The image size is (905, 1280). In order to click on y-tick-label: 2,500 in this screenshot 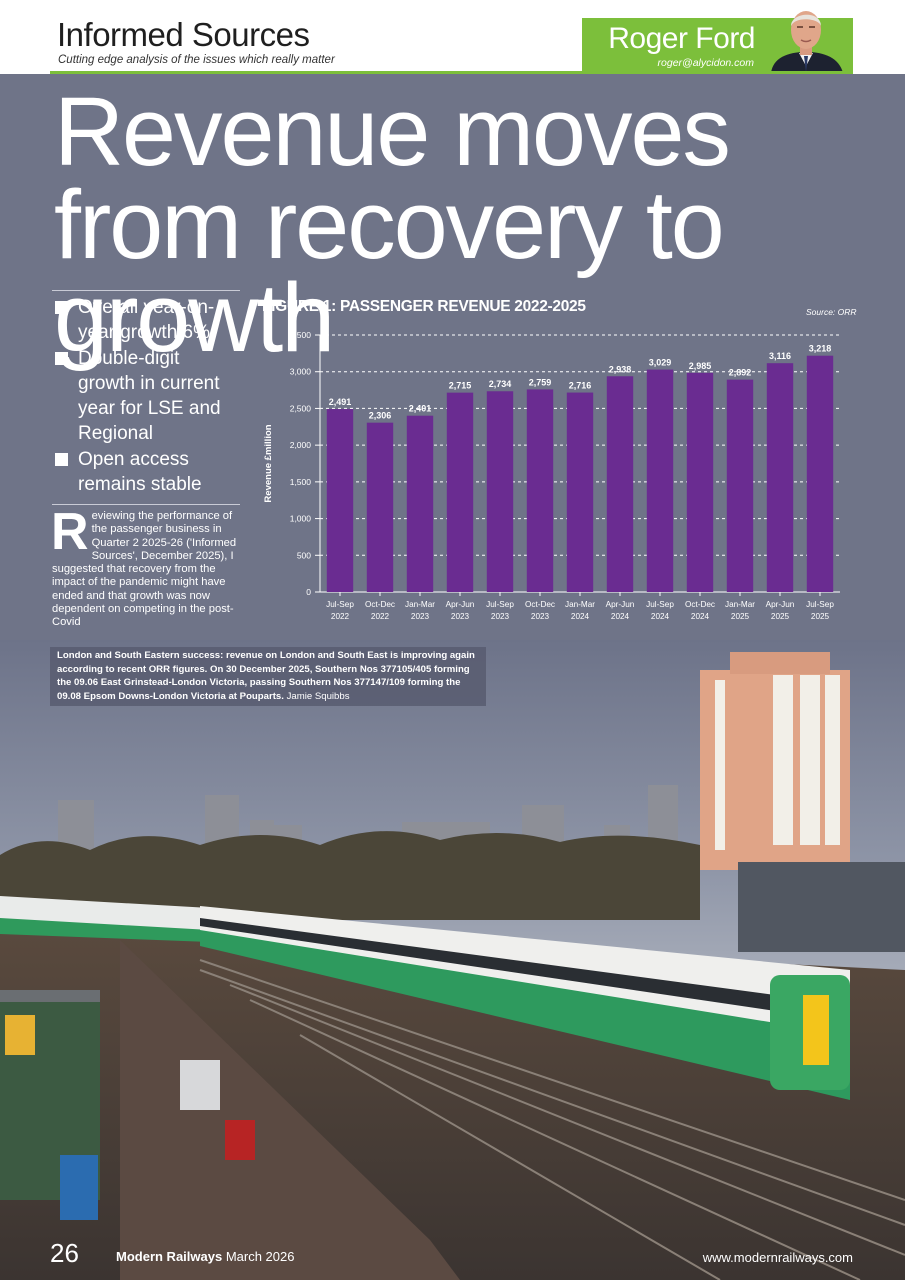, I will do `click(301, 408)`.